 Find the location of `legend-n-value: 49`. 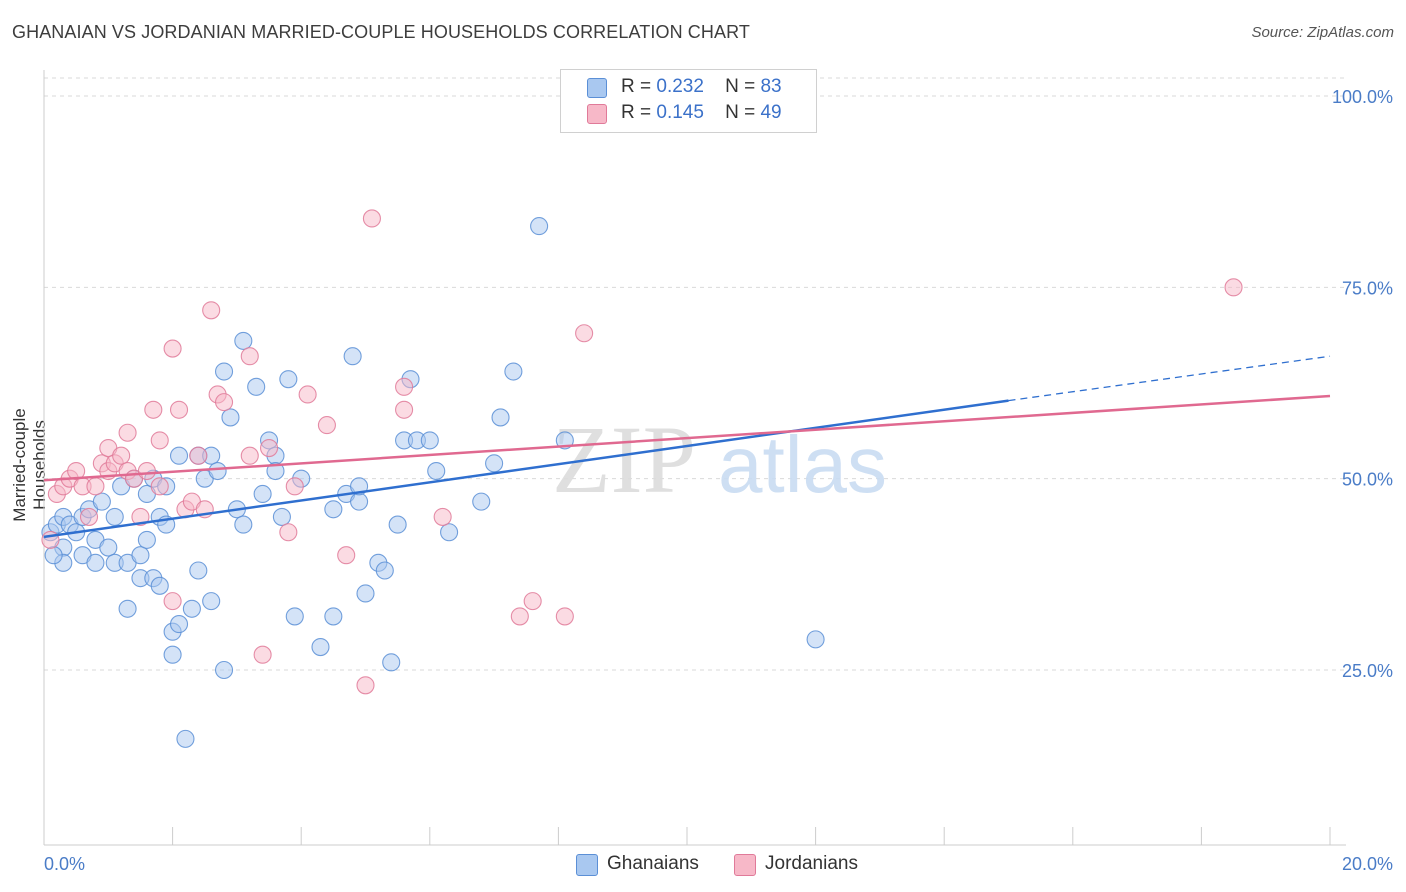

legend-n-value: 49 is located at coordinates (771, 112).